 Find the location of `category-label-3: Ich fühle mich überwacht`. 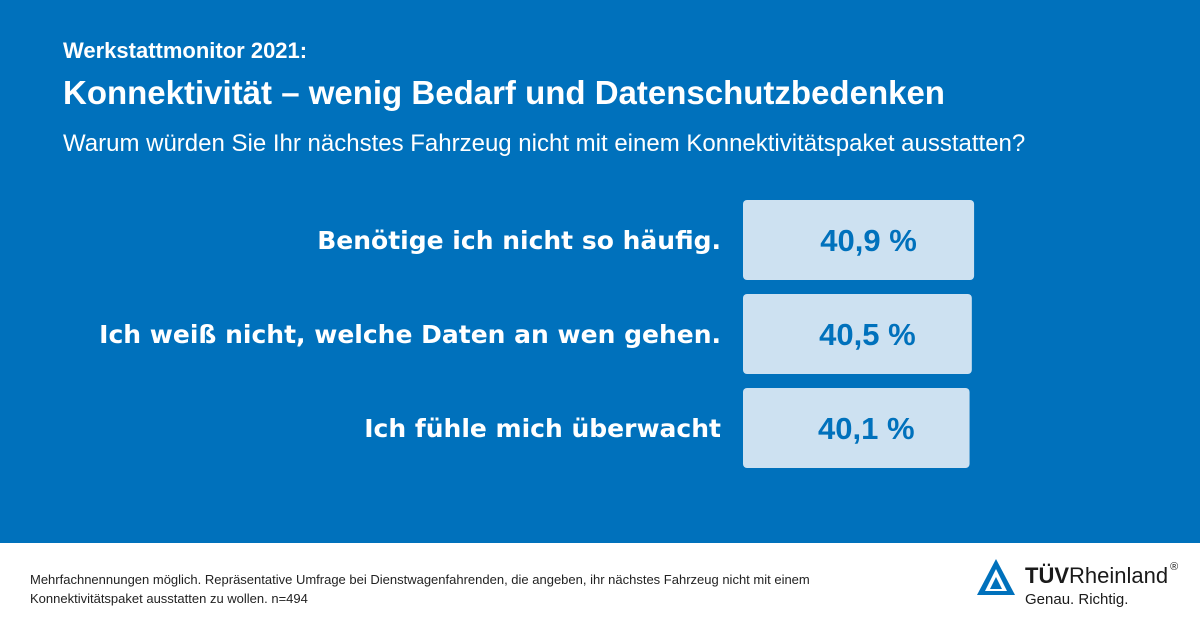

category-label-3: Ich fühle mich überwacht is located at coordinates (542, 428).